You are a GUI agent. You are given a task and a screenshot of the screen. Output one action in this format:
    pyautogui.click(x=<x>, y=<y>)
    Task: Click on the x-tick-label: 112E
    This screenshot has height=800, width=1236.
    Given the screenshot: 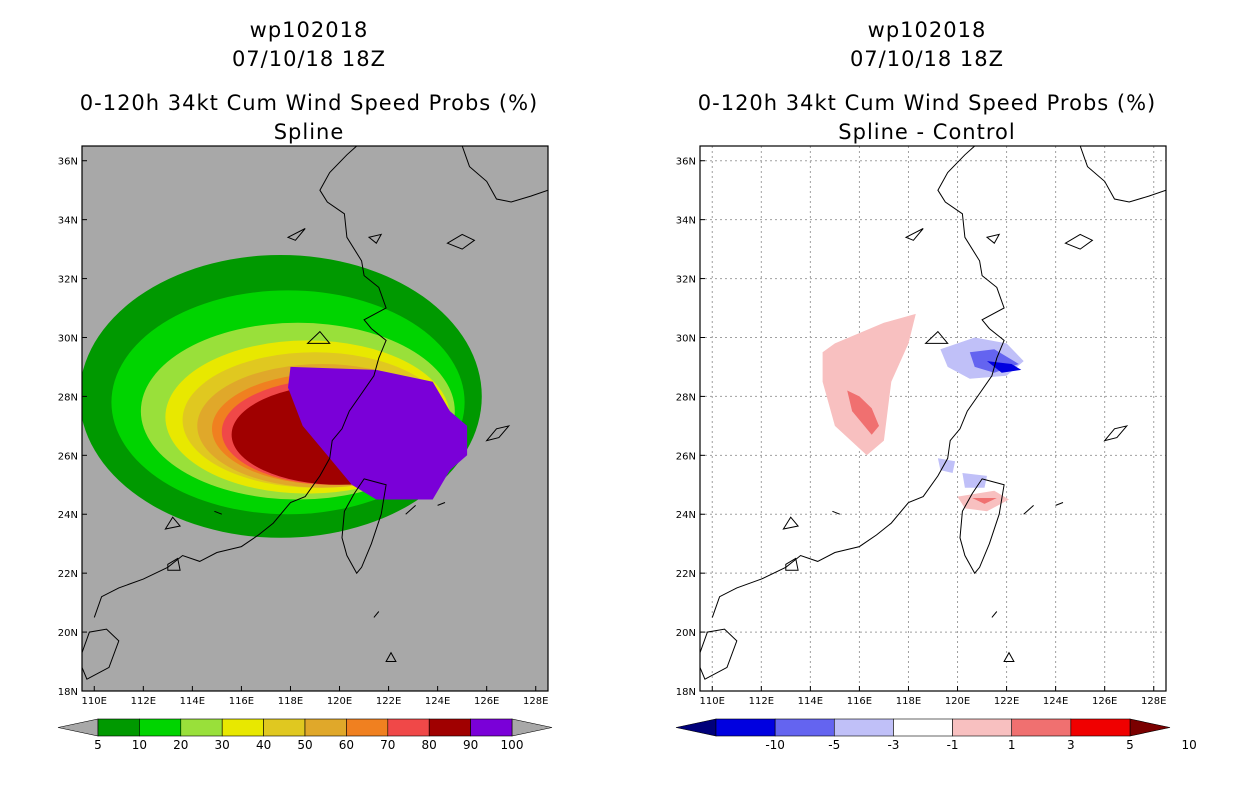 What is the action you would take?
    pyautogui.click(x=761, y=701)
    